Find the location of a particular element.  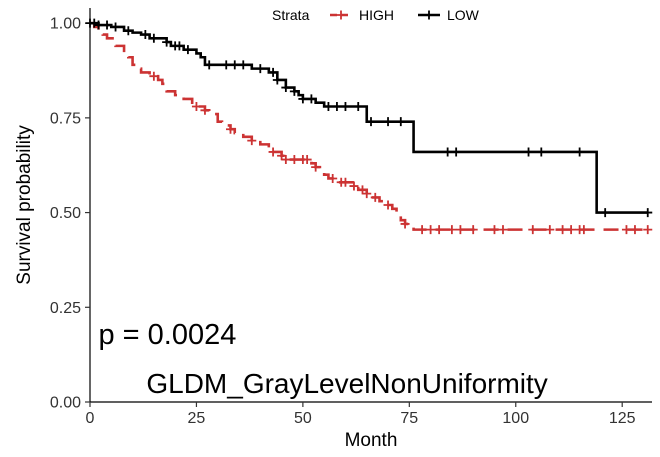

y-tick-label: 0.50 is located at coordinates (65, 213).